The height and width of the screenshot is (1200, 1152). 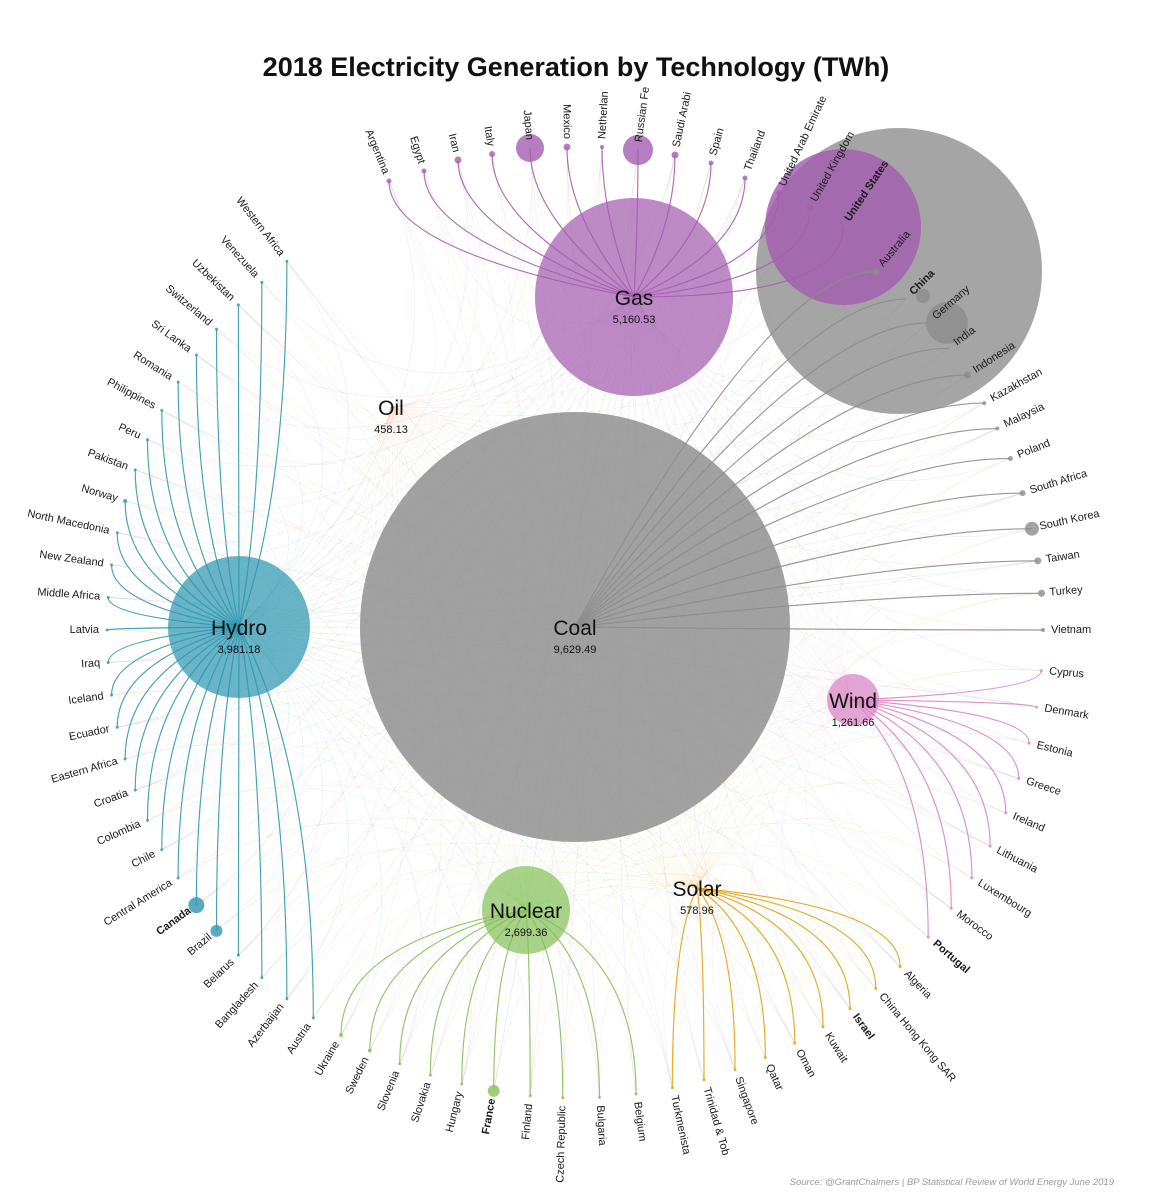 What do you see at coordinates (125, 501) in the screenshot?
I see `country-bubble-norway` at bounding box center [125, 501].